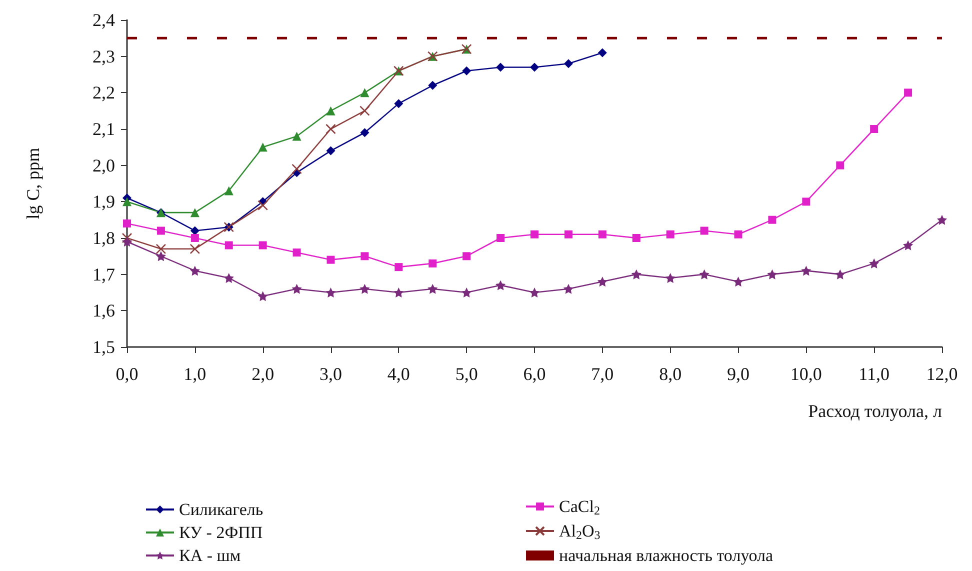 This screenshot has height=571, width=972. What do you see at coordinates (666, 555) in the screenshot?
I see `legend-label: начальная влажность толуола` at bounding box center [666, 555].